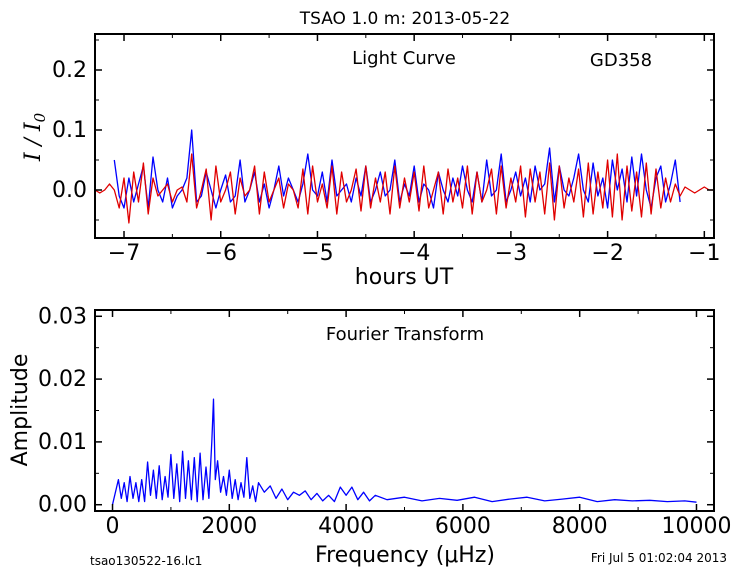 The width and height of the screenshot is (742, 580). What do you see at coordinates (696, 526) in the screenshot?
I see `fourier-x-tick-label: 10000` at bounding box center [696, 526].